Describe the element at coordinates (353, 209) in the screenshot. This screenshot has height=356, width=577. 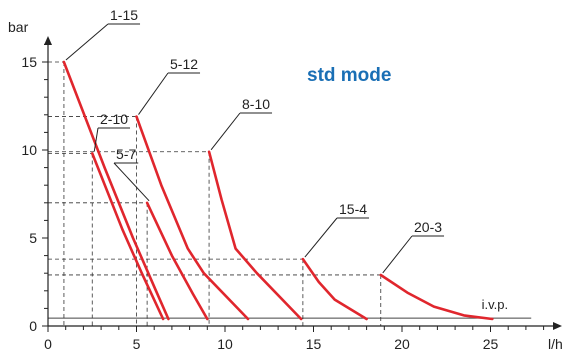
I see `series-label: 15-4` at that location.